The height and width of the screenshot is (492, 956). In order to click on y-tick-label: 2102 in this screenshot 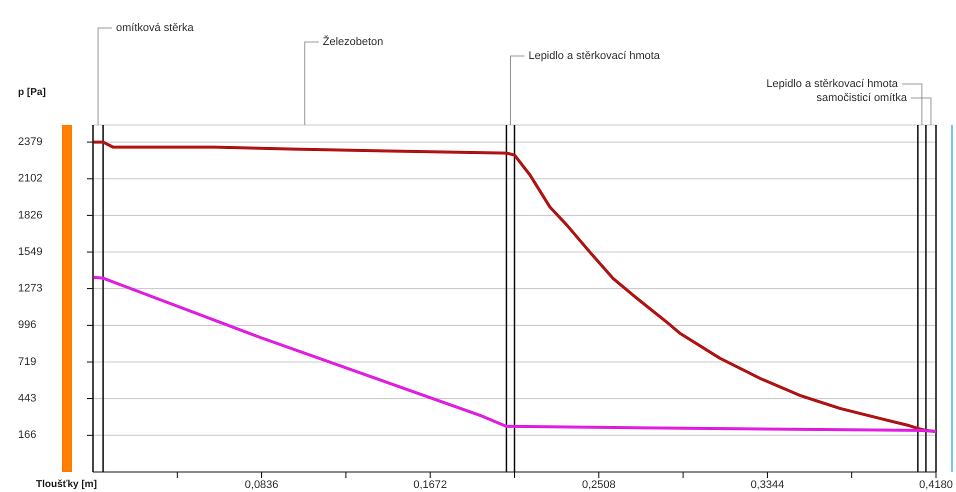, I will do `click(30, 178)`.